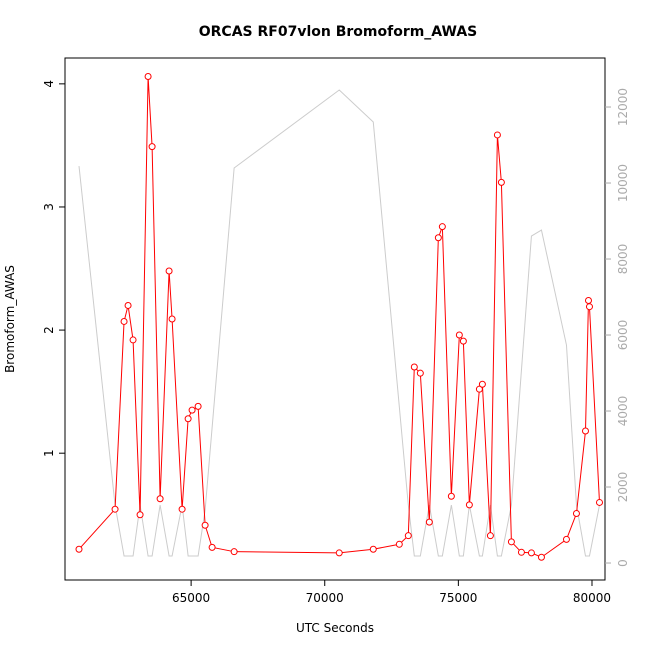 Image resolution: width=650 pixels, height=654 pixels. Describe the element at coordinates (623, 411) in the screenshot. I see `y2-tick-label: 4000` at that location.